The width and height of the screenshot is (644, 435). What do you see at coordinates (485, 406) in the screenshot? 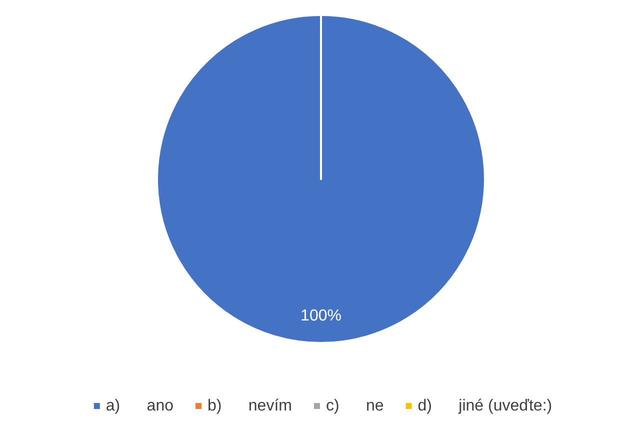
I see `legend-label: d) jiné (uveďte:)` at bounding box center [485, 406].